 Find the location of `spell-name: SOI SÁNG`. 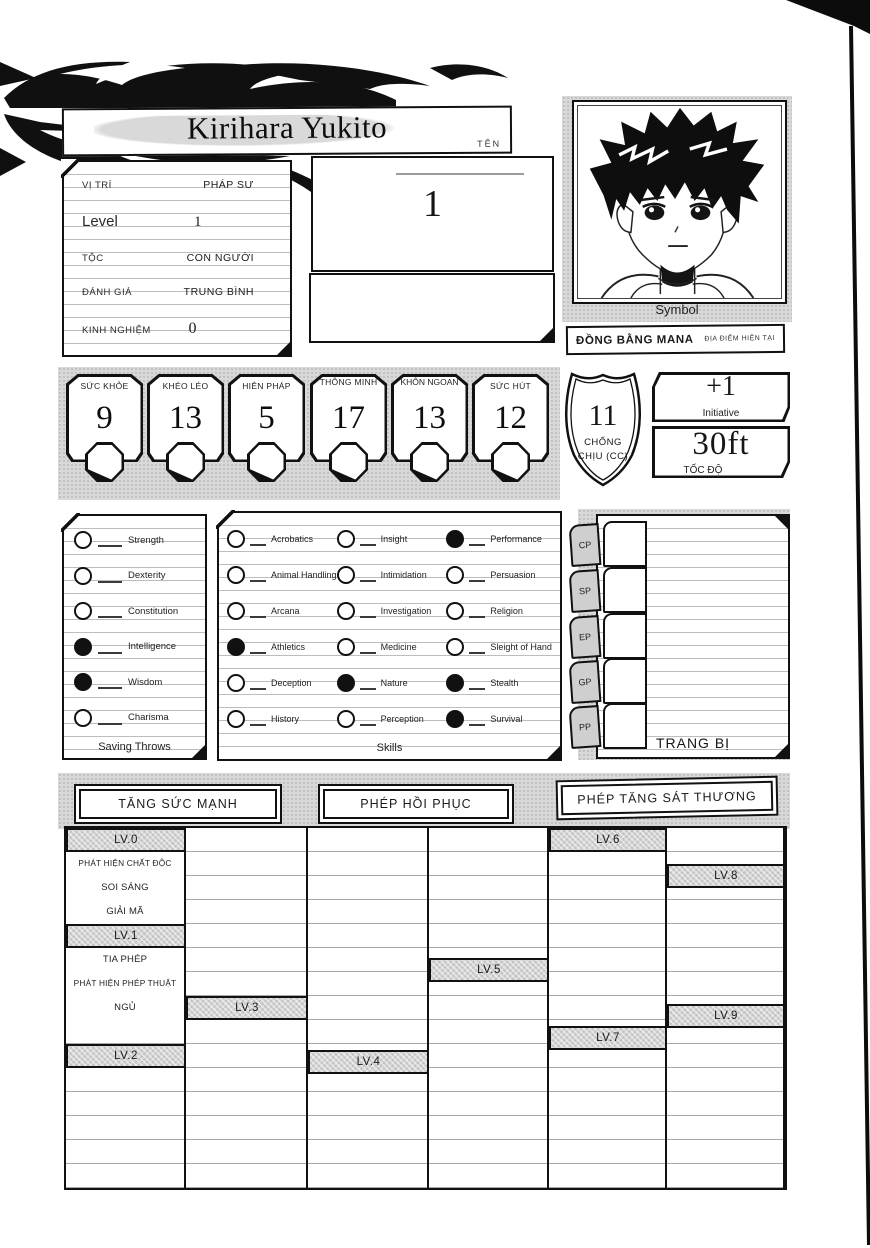

spell-name: SOI SÁNG is located at coordinates (125, 888).